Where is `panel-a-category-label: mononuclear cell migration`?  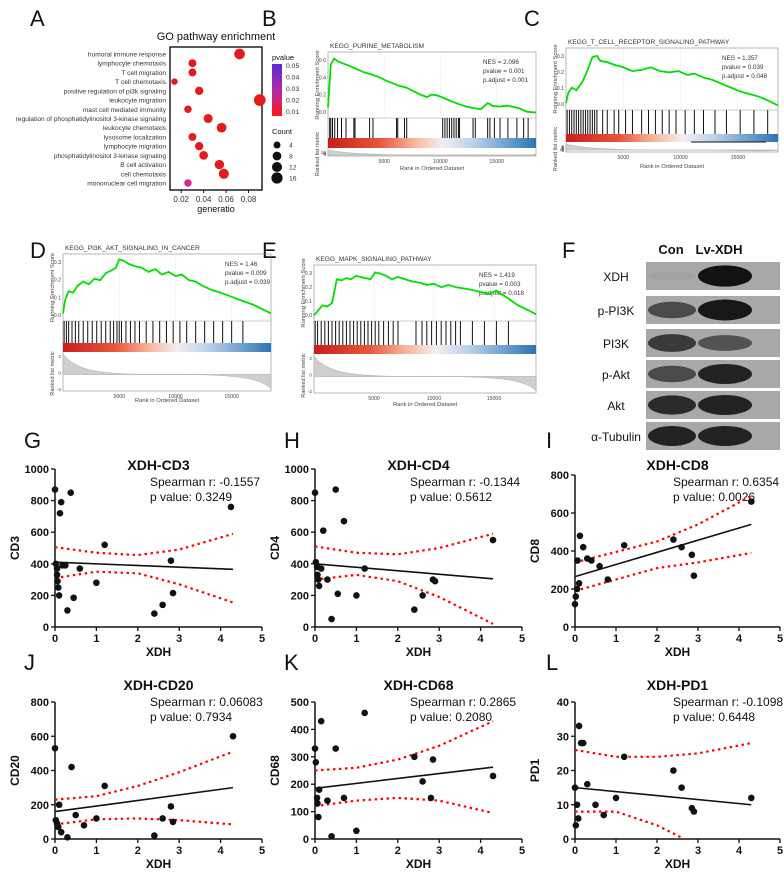 panel-a-category-label: mononuclear cell migration is located at coordinates (126, 184).